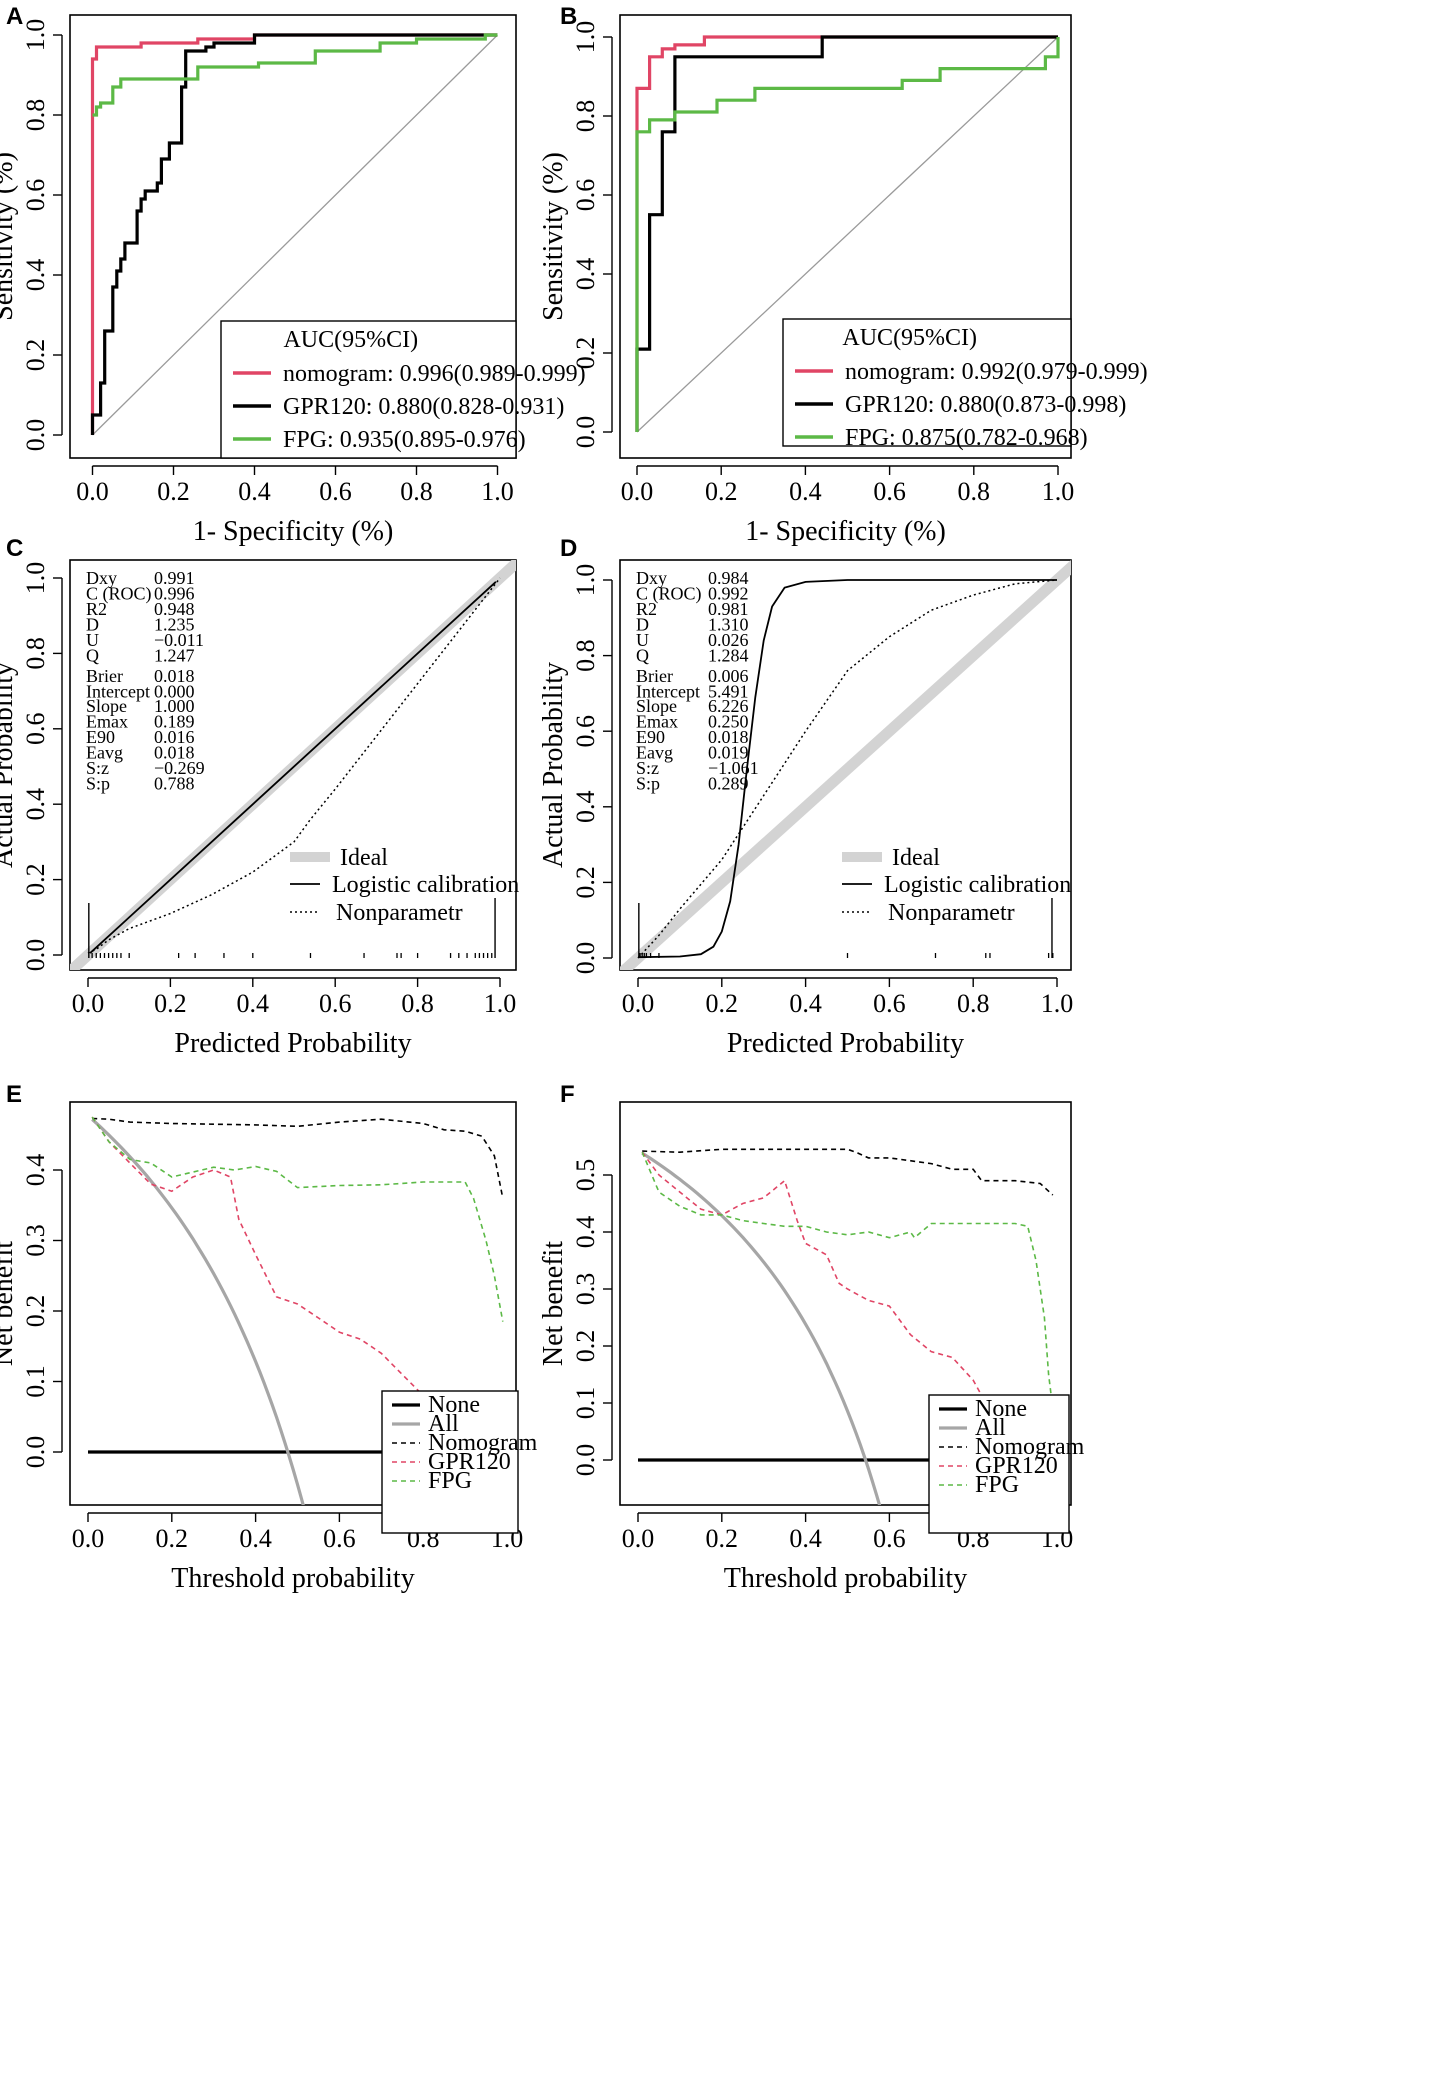 This screenshot has height=2085, width=1429. I want to click on y-axis-label: Actual Probability, so click(9, 765).